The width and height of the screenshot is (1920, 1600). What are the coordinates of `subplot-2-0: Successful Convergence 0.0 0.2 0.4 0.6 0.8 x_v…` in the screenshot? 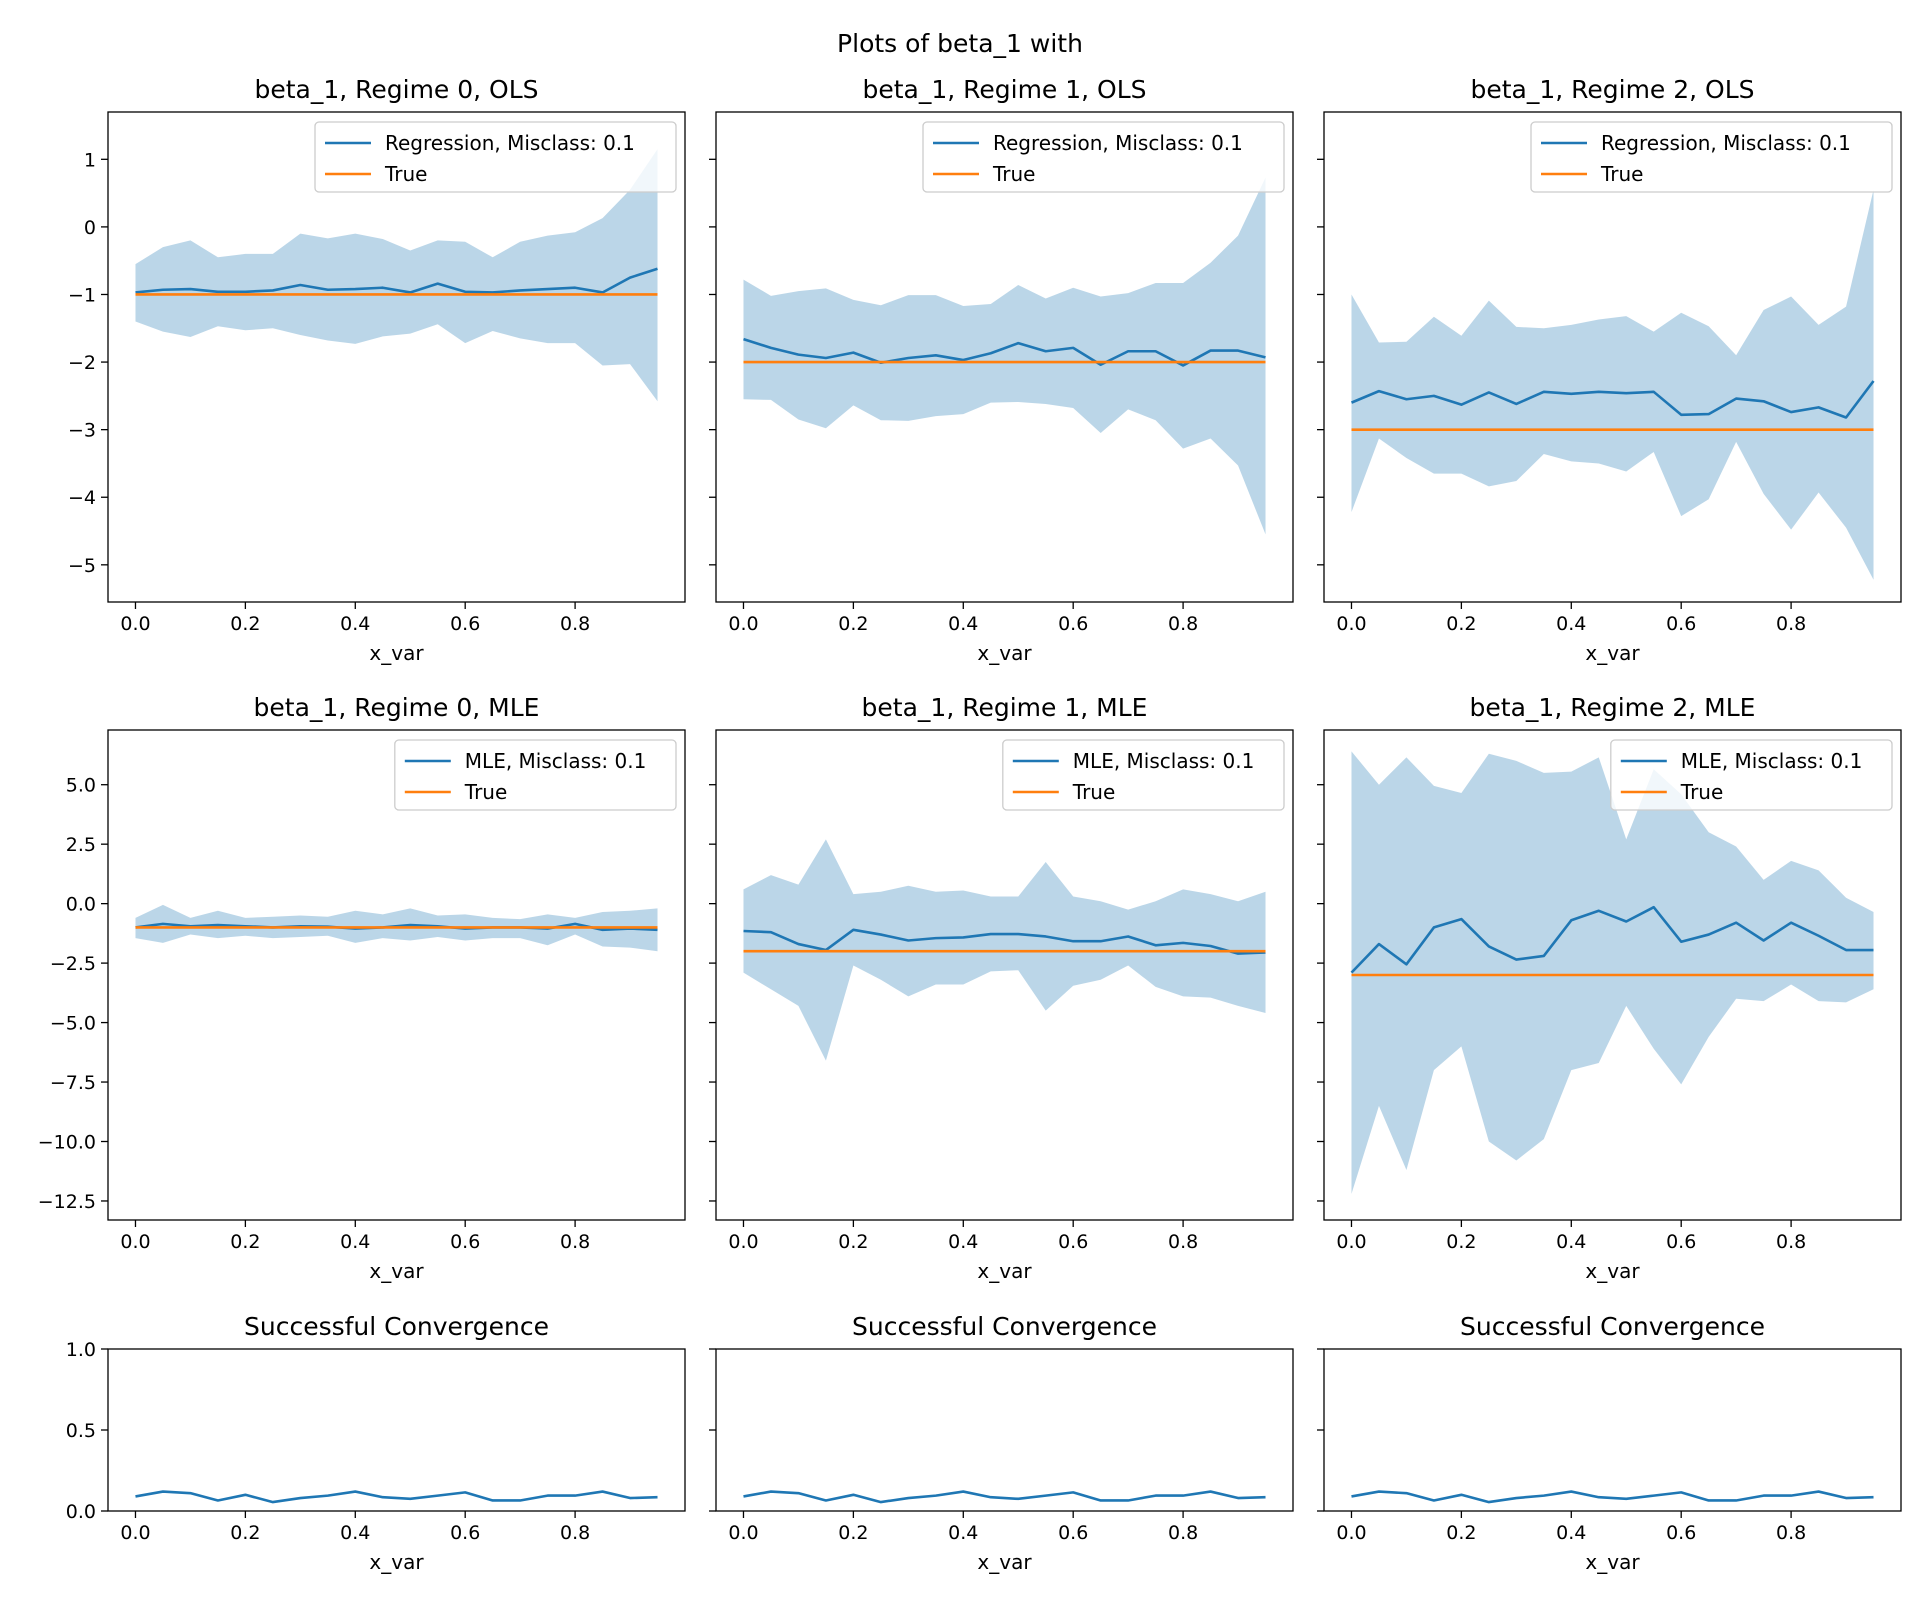 It's located at (376, 1443).